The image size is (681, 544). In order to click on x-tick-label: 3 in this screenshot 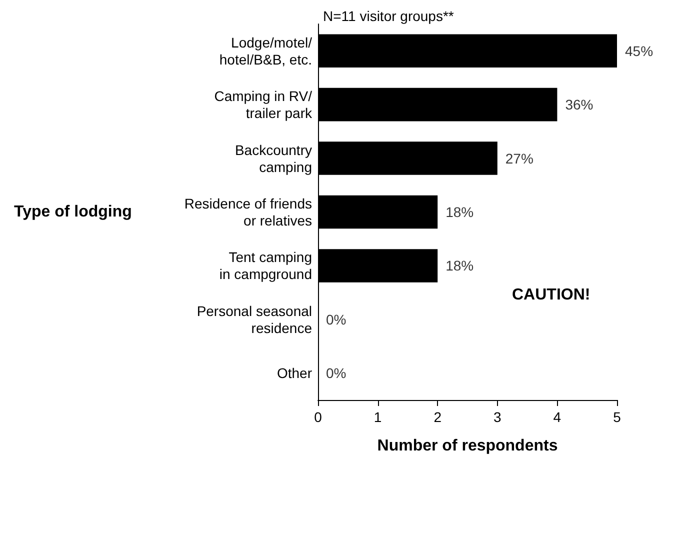, I will do `click(498, 417)`.